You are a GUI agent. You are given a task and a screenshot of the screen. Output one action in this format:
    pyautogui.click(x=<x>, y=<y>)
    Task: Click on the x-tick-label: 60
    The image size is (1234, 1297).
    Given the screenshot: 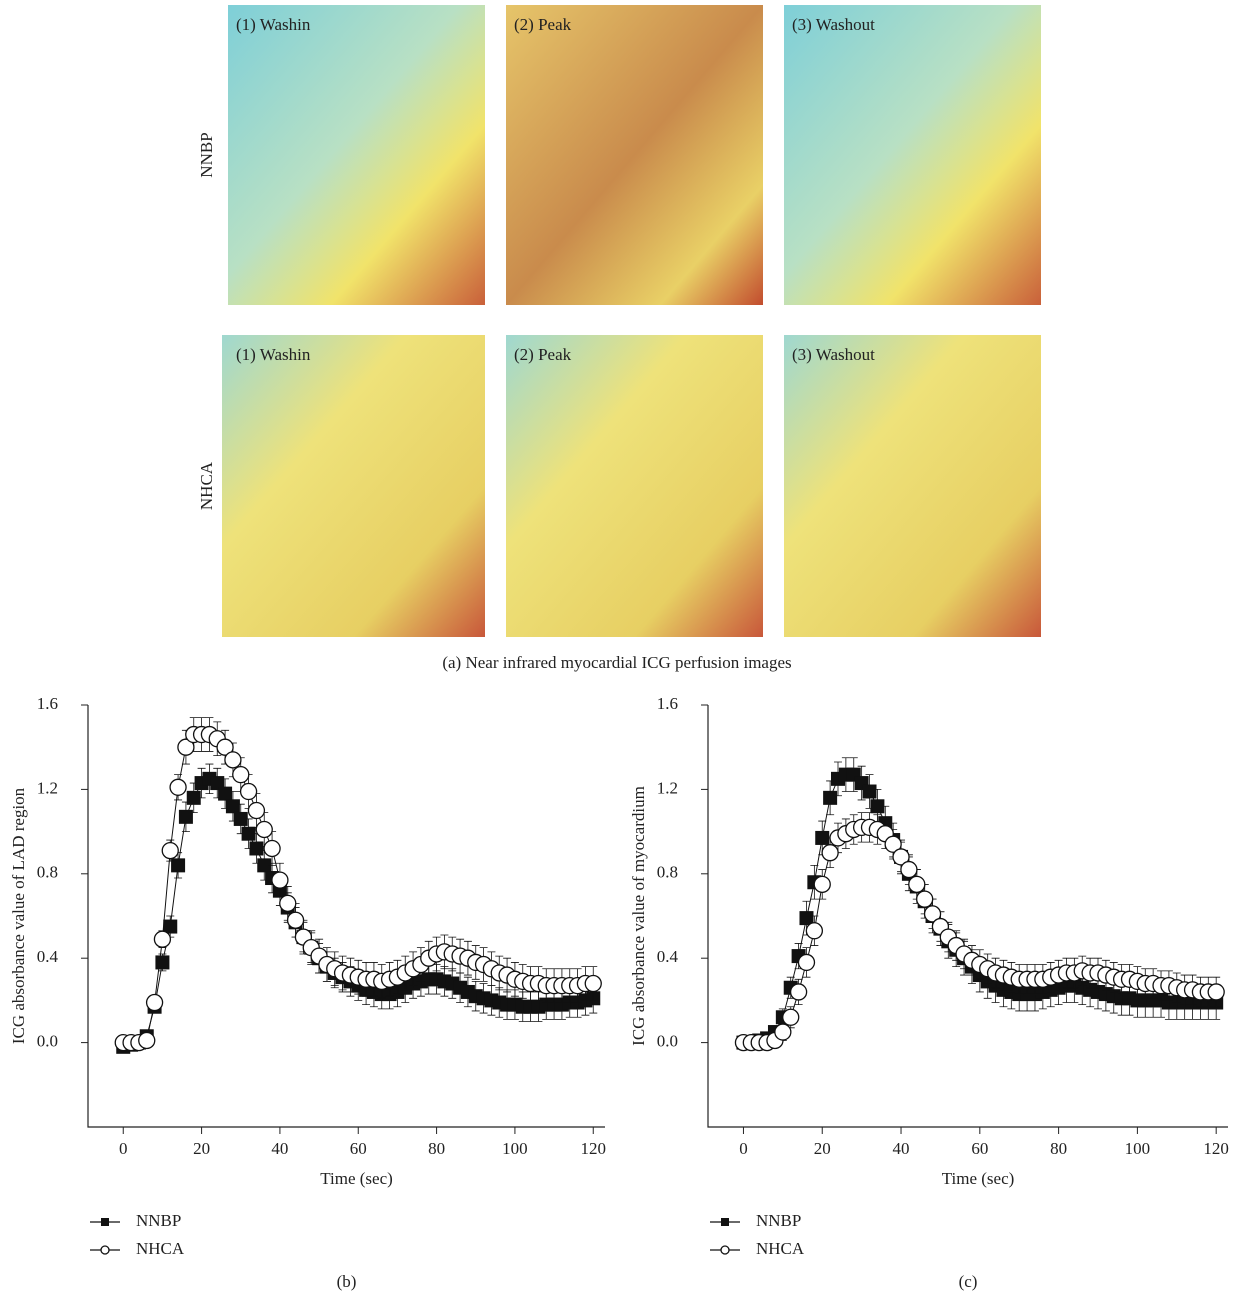 What is the action you would take?
    pyautogui.click(x=358, y=1148)
    